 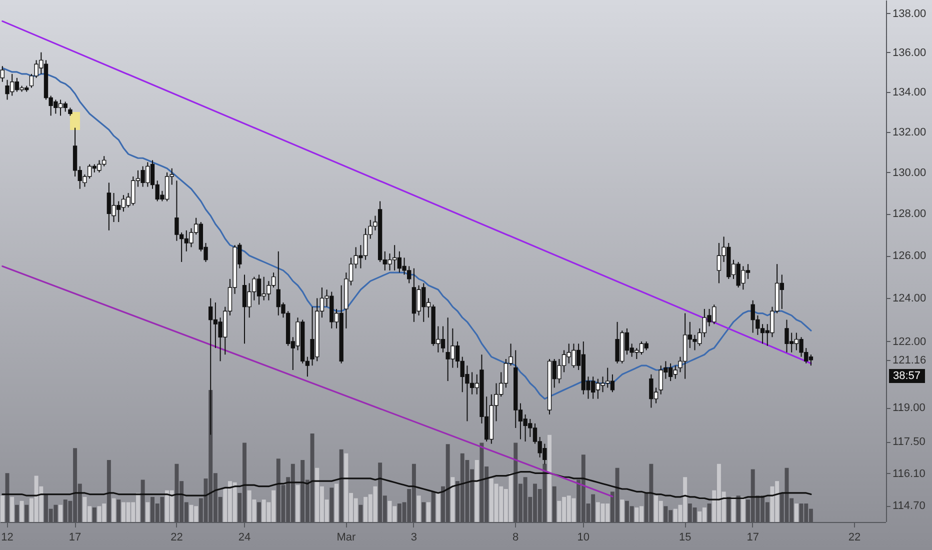 I want to click on y-tick-label: 114.70, so click(x=909, y=506).